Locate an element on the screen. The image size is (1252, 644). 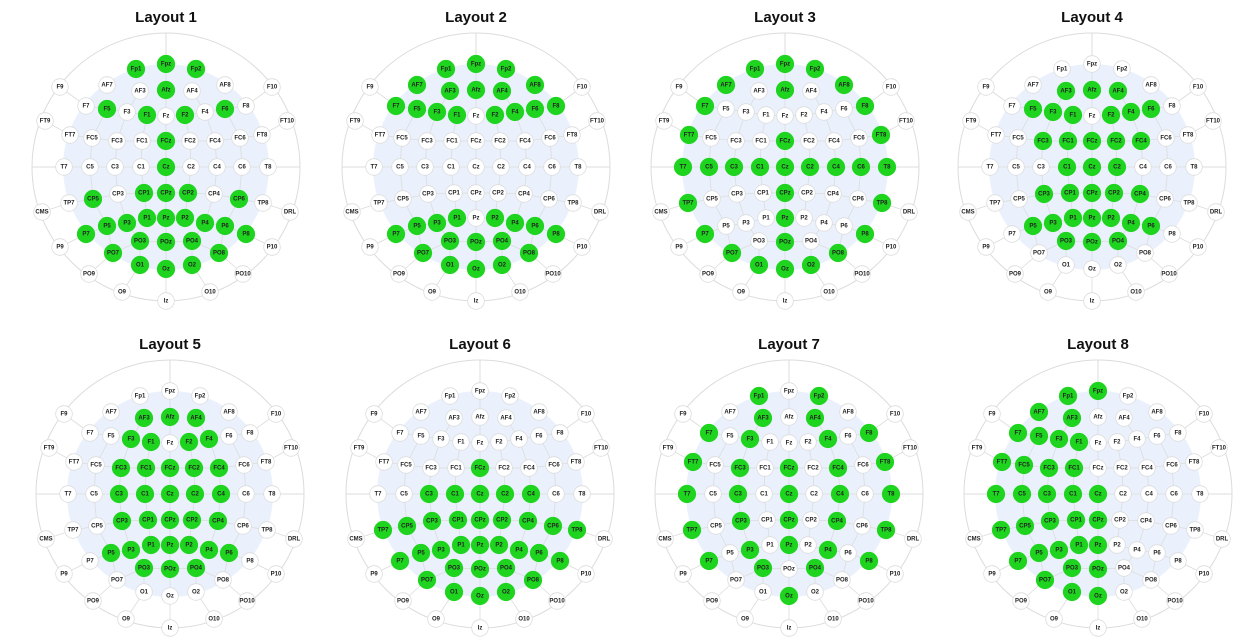
electrode-o1: O1 is located at coordinates (450, 265).